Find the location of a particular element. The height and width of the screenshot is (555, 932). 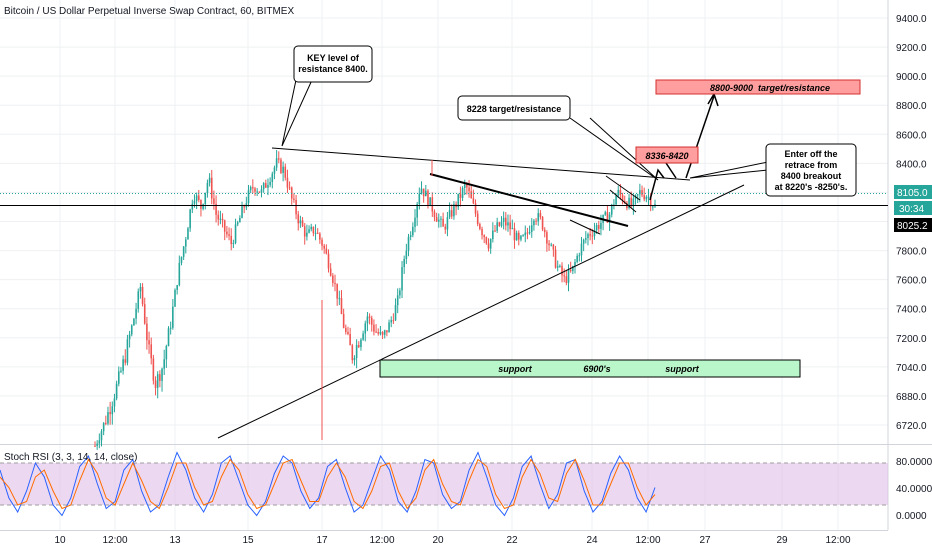

support-label-right: support is located at coordinates (682, 369).